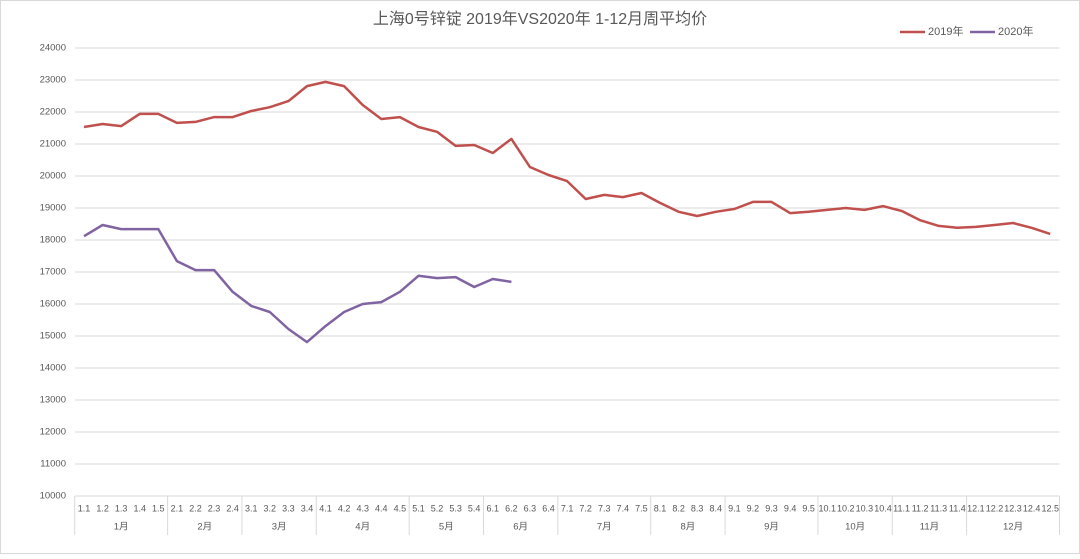  I want to click on x-tick-label: 6.3, so click(530, 508).